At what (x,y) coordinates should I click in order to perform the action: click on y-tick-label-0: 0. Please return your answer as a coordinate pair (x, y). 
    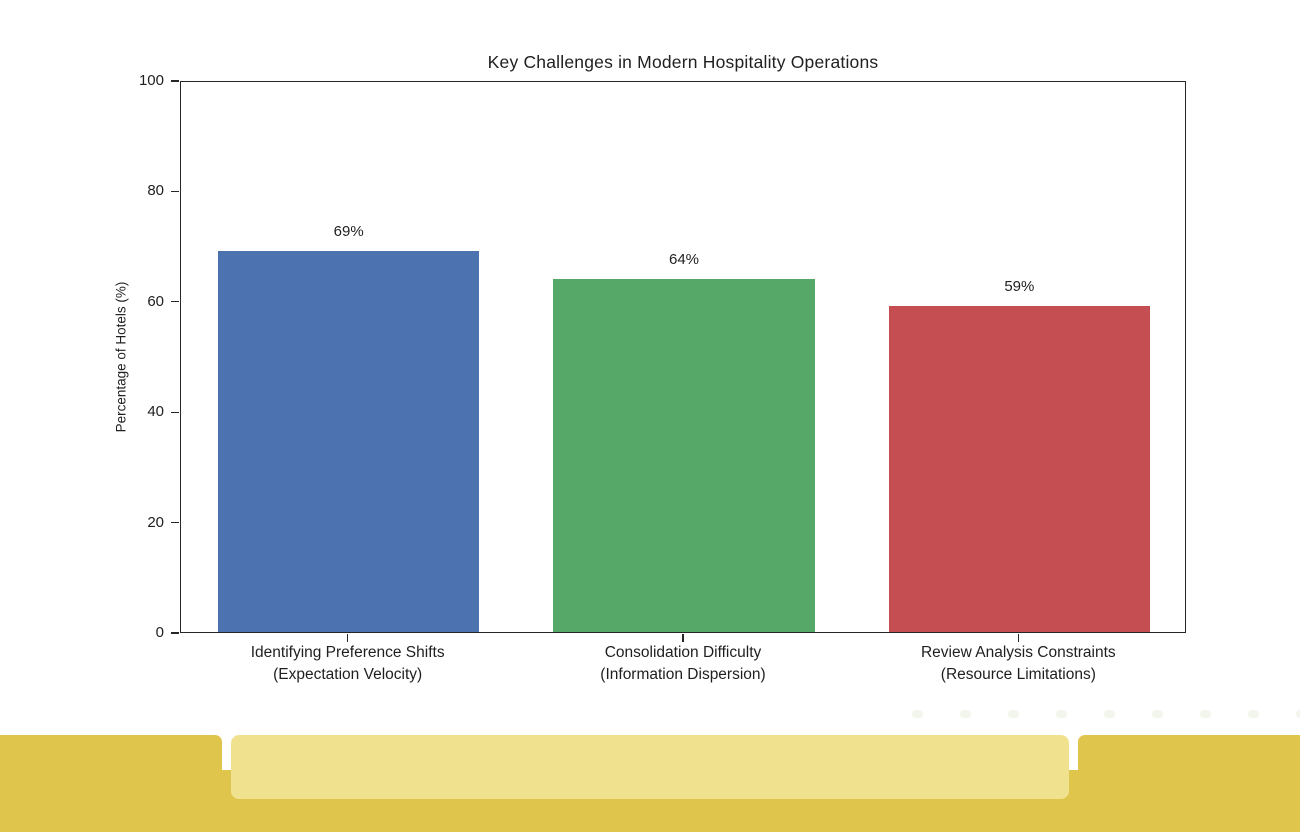
    Looking at the image, I should click on (159, 632).